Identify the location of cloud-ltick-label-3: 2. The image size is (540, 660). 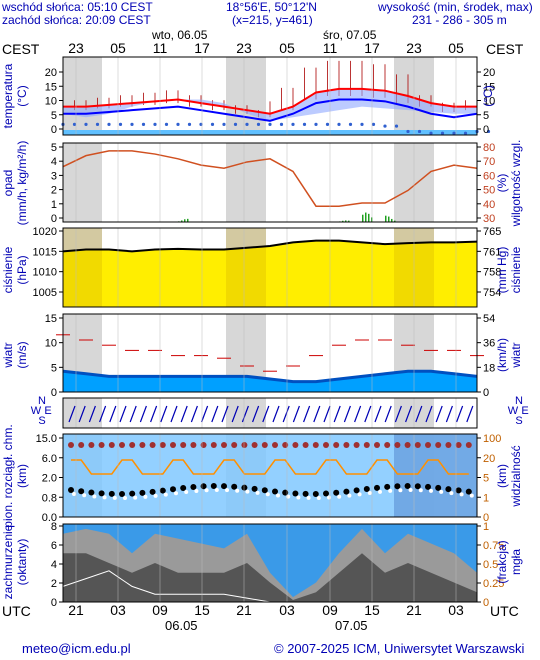
(54, 584).